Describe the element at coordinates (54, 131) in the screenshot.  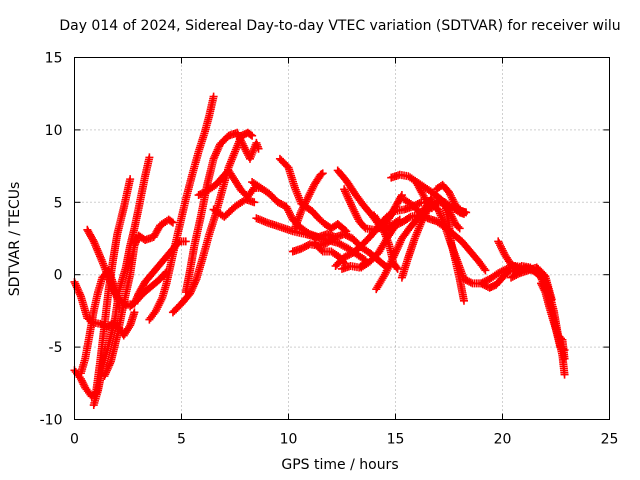
I see `y-tick-label: 10` at that location.